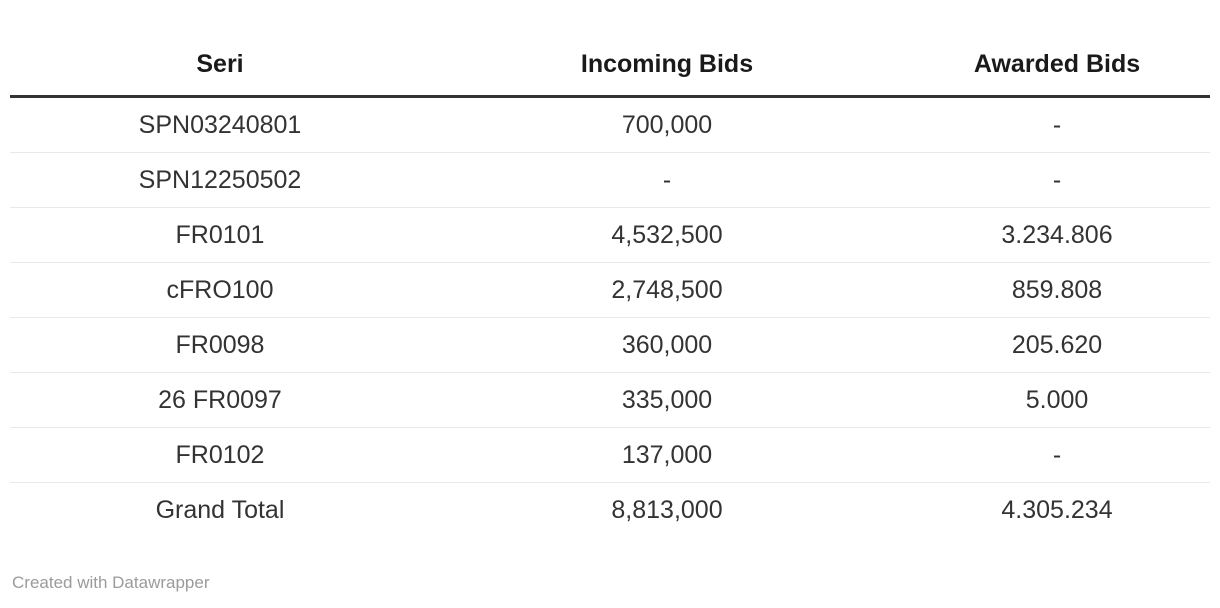 This screenshot has height=608, width=1220. Describe the element at coordinates (1057, 235) in the screenshot. I see `cell-awarded-bids: 3.234.806` at that location.